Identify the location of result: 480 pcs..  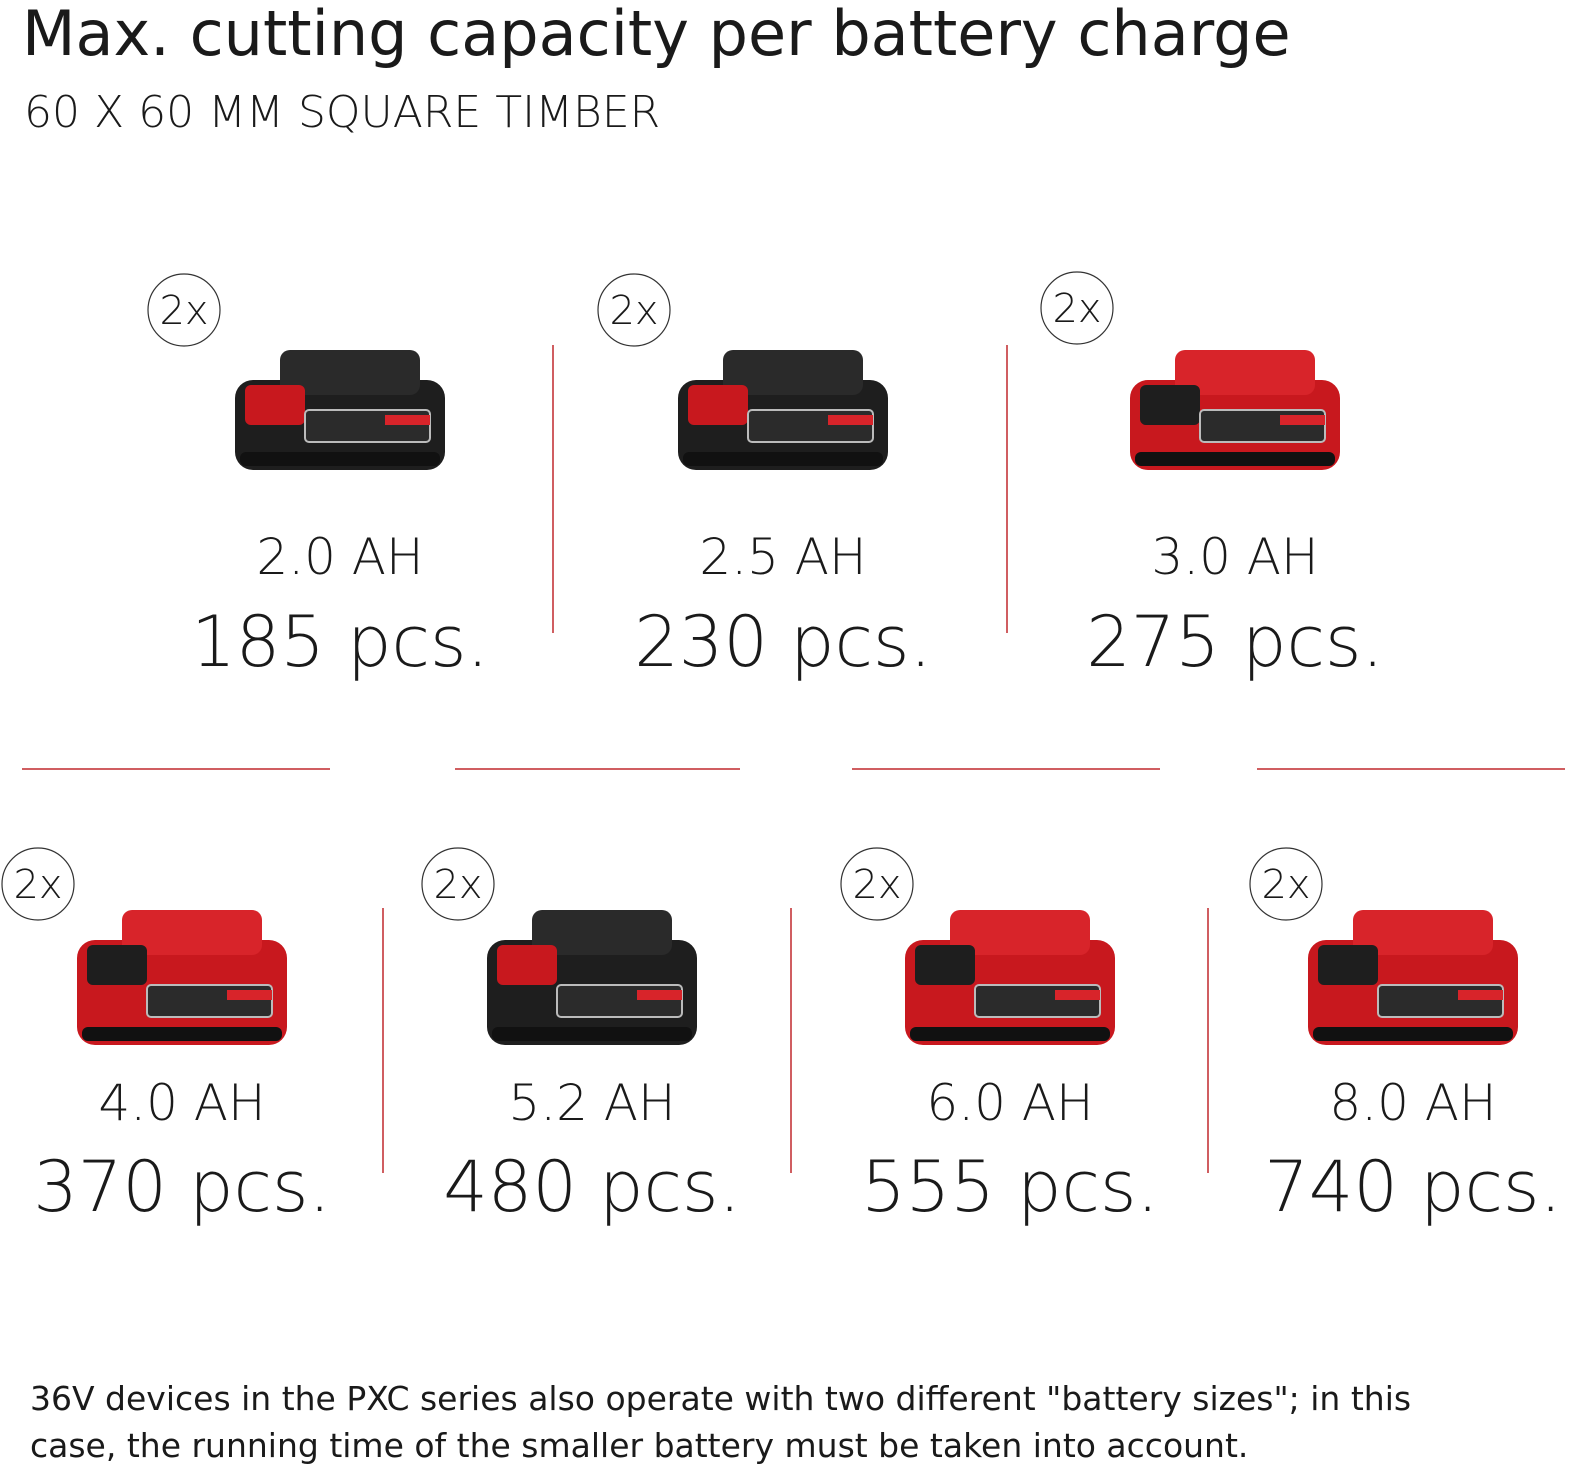
(592, 1187).